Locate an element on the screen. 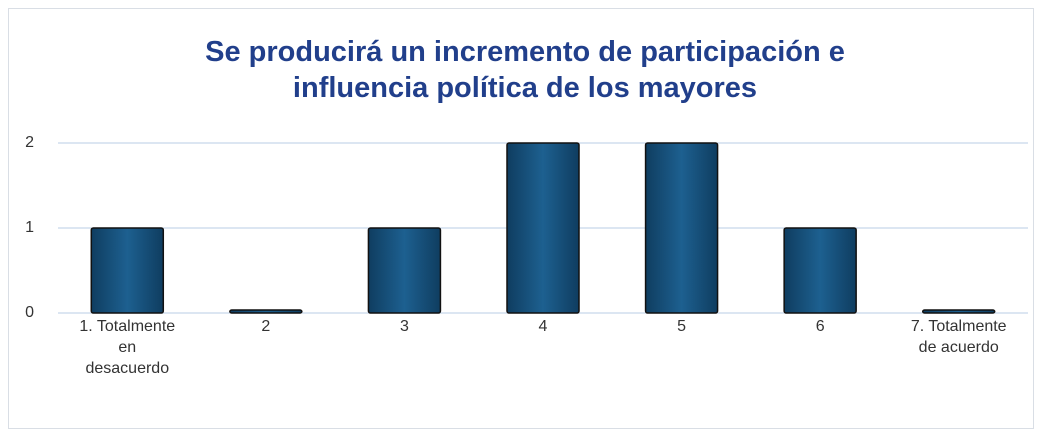 Image resolution: width=1044 pixels, height=439 pixels. y-tick-label: 2 is located at coordinates (29, 142).